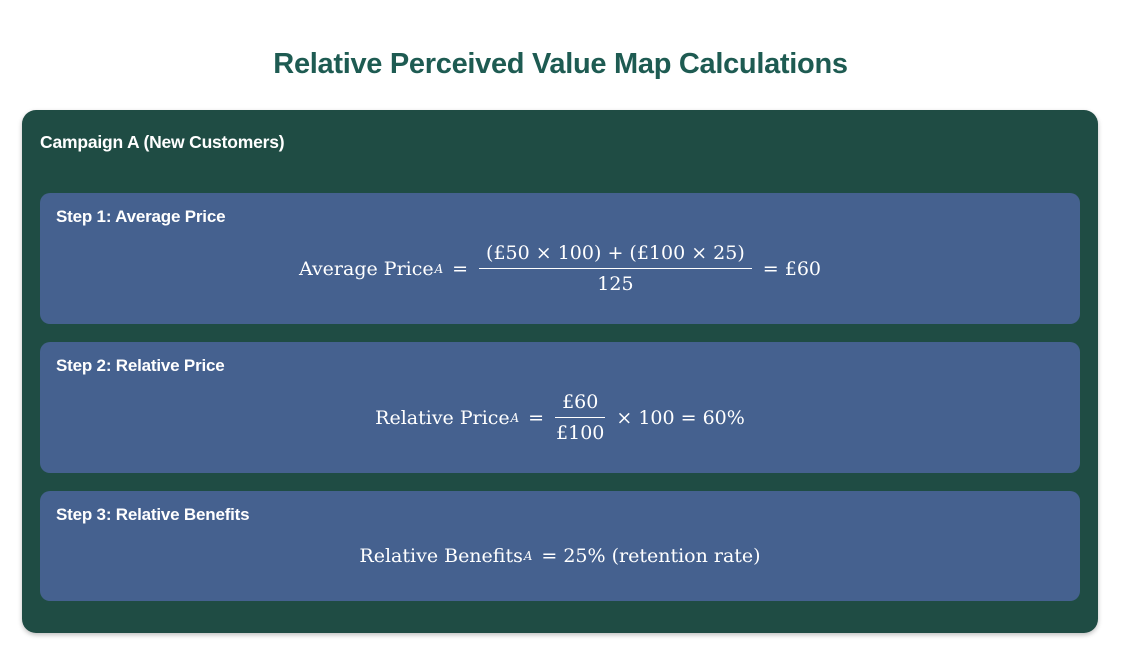 The image size is (1121, 645). What do you see at coordinates (441, 556) in the screenshot?
I see `formula-lhs: Relative Benefits` at bounding box center [441, 556].